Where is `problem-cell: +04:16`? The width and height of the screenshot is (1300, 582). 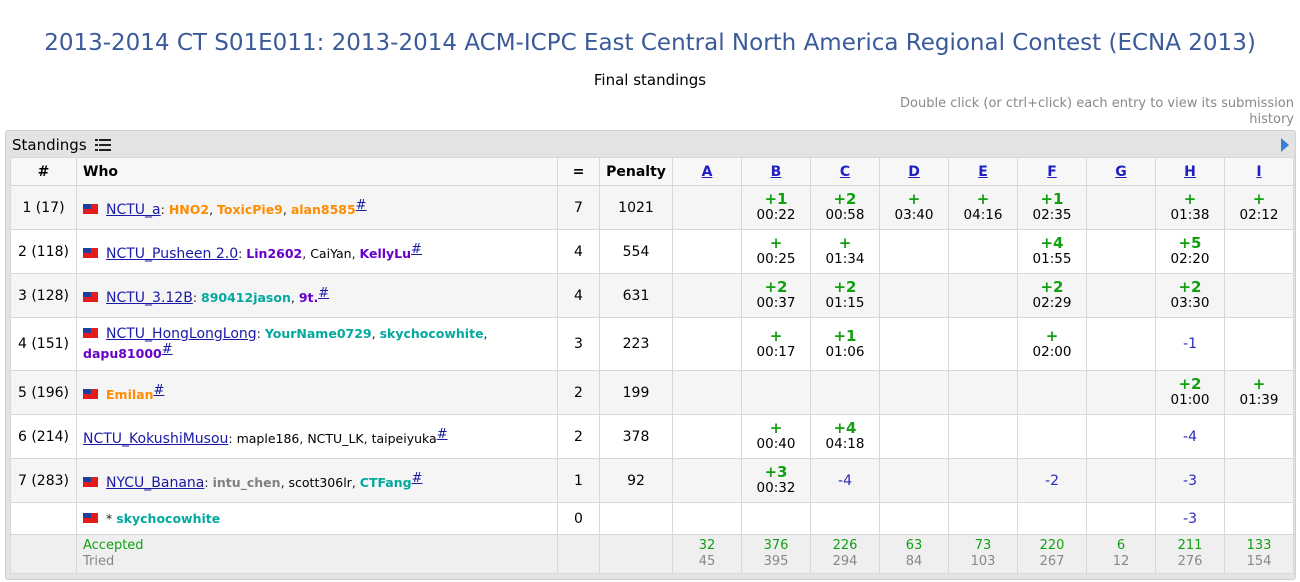 problem-cell: +04:16 is located at coordinates (983, 207).